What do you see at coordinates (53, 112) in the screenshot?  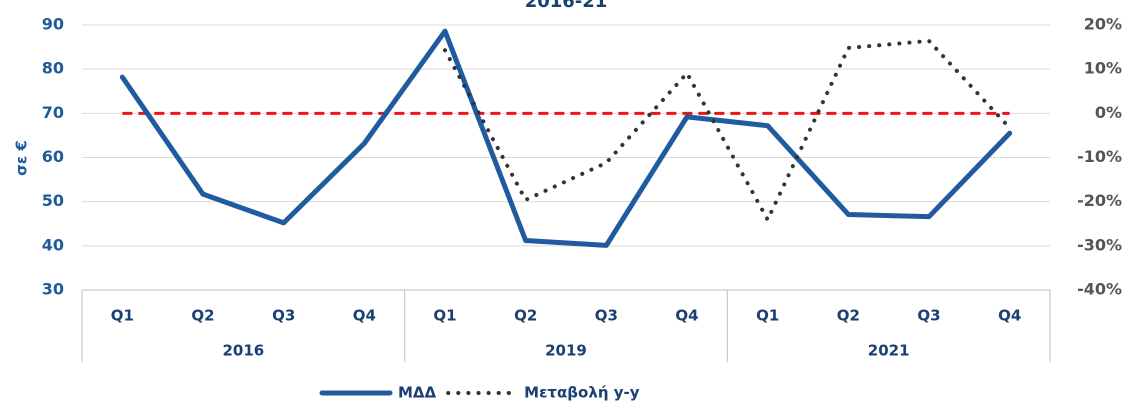 I see `y-tick-label: 70` at bounding box center [53, 112].